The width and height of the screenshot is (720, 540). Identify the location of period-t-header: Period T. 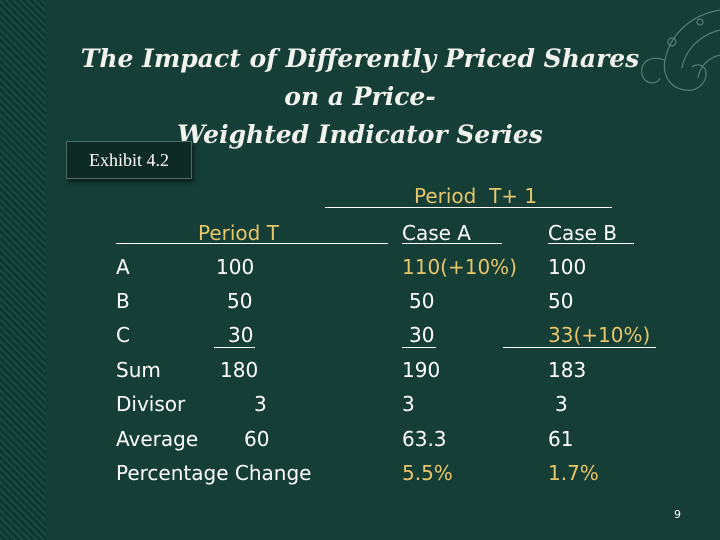
(238, 233).